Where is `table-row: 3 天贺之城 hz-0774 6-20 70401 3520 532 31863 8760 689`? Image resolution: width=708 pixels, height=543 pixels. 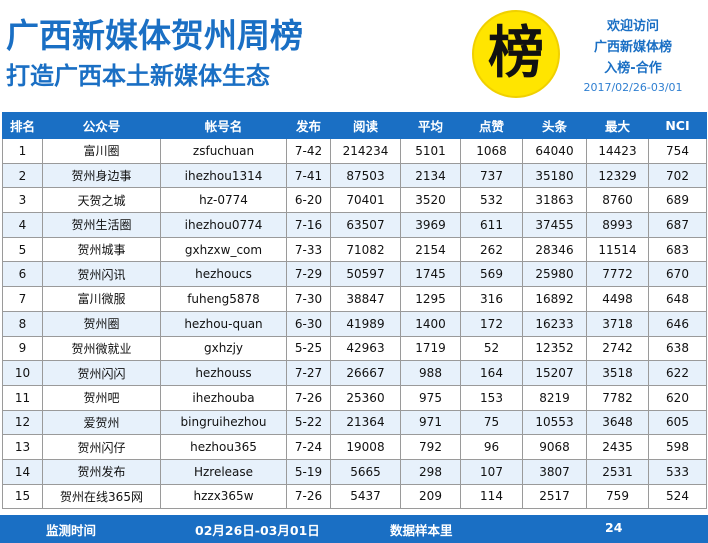 table-row: 3 天贺之城 hz-0774 6-20 70401 3520 532 31863 8760 689 is located at coordinates (354, 200).